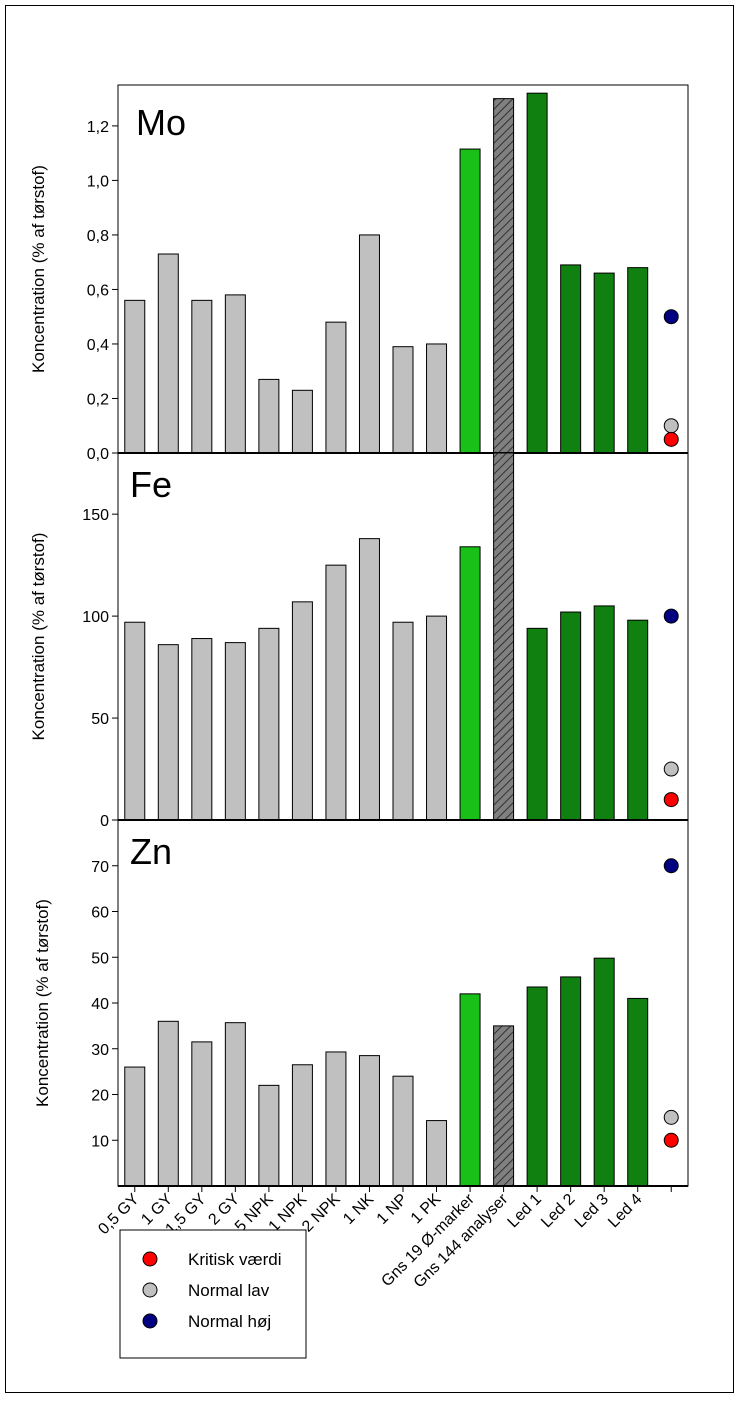 The height and width of the screenshot is (1403, 739). I want to click on y-tick-label: 0,8, so click(98, 236).